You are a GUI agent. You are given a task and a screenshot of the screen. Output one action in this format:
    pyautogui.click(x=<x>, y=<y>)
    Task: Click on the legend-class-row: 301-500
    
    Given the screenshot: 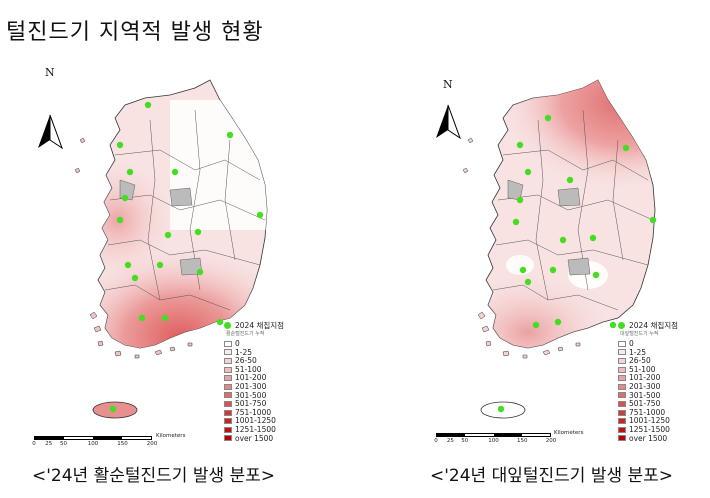 What is the action you would take?
    pyautogui.click(x=254, y=395)
    